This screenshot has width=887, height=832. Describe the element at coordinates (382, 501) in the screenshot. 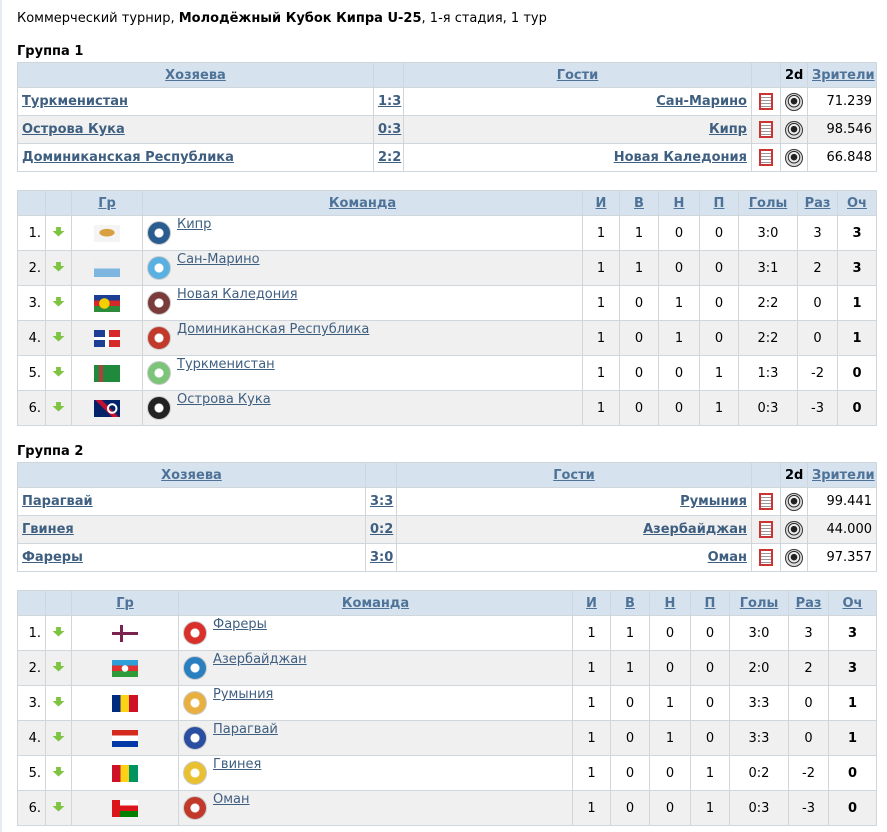

I see `score-link: 3:3` at that location.